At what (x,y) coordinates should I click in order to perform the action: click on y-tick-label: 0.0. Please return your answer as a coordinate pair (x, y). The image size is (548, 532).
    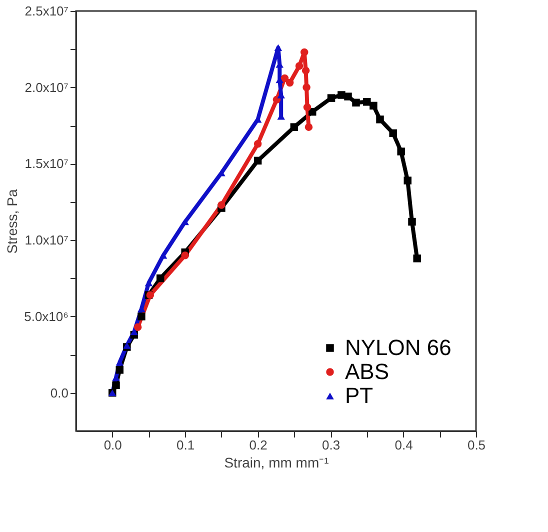
    Looking at the image, I should click on (59, 392).